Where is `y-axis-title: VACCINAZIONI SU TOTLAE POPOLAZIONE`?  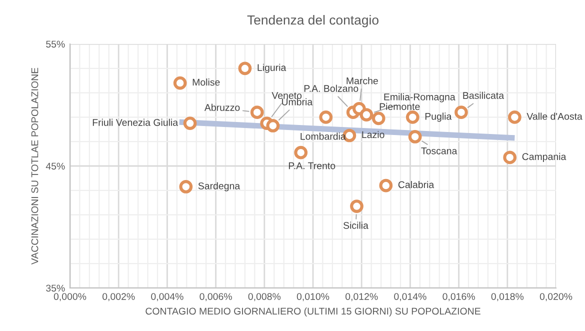 y-axis-title: VACCINAZIONI SU TOTLAE POPOLAZIONE is located at coordinates (34, 166).